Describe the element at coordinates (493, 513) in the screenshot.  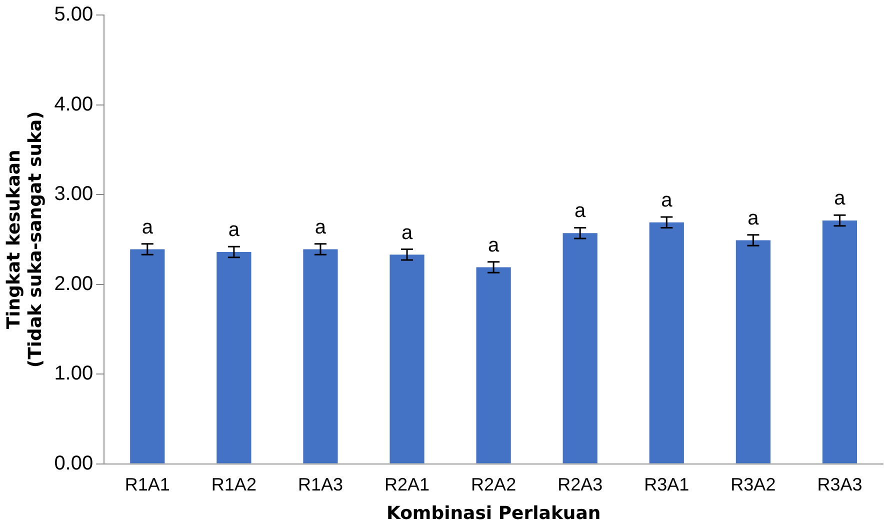
I see `x-axis-title: Kombinasi Perlakuan` at that location.